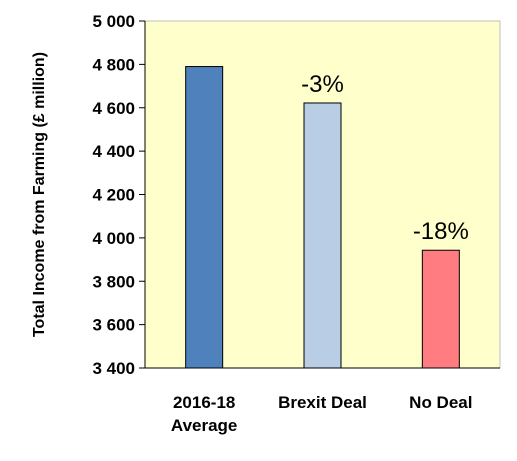 Image resolution: width=517 pixels, height=461 pixels. Describe the element at coordinates (322, 402) in the screenshot. I see `x-tick-label: Brexit Deal` at that location.